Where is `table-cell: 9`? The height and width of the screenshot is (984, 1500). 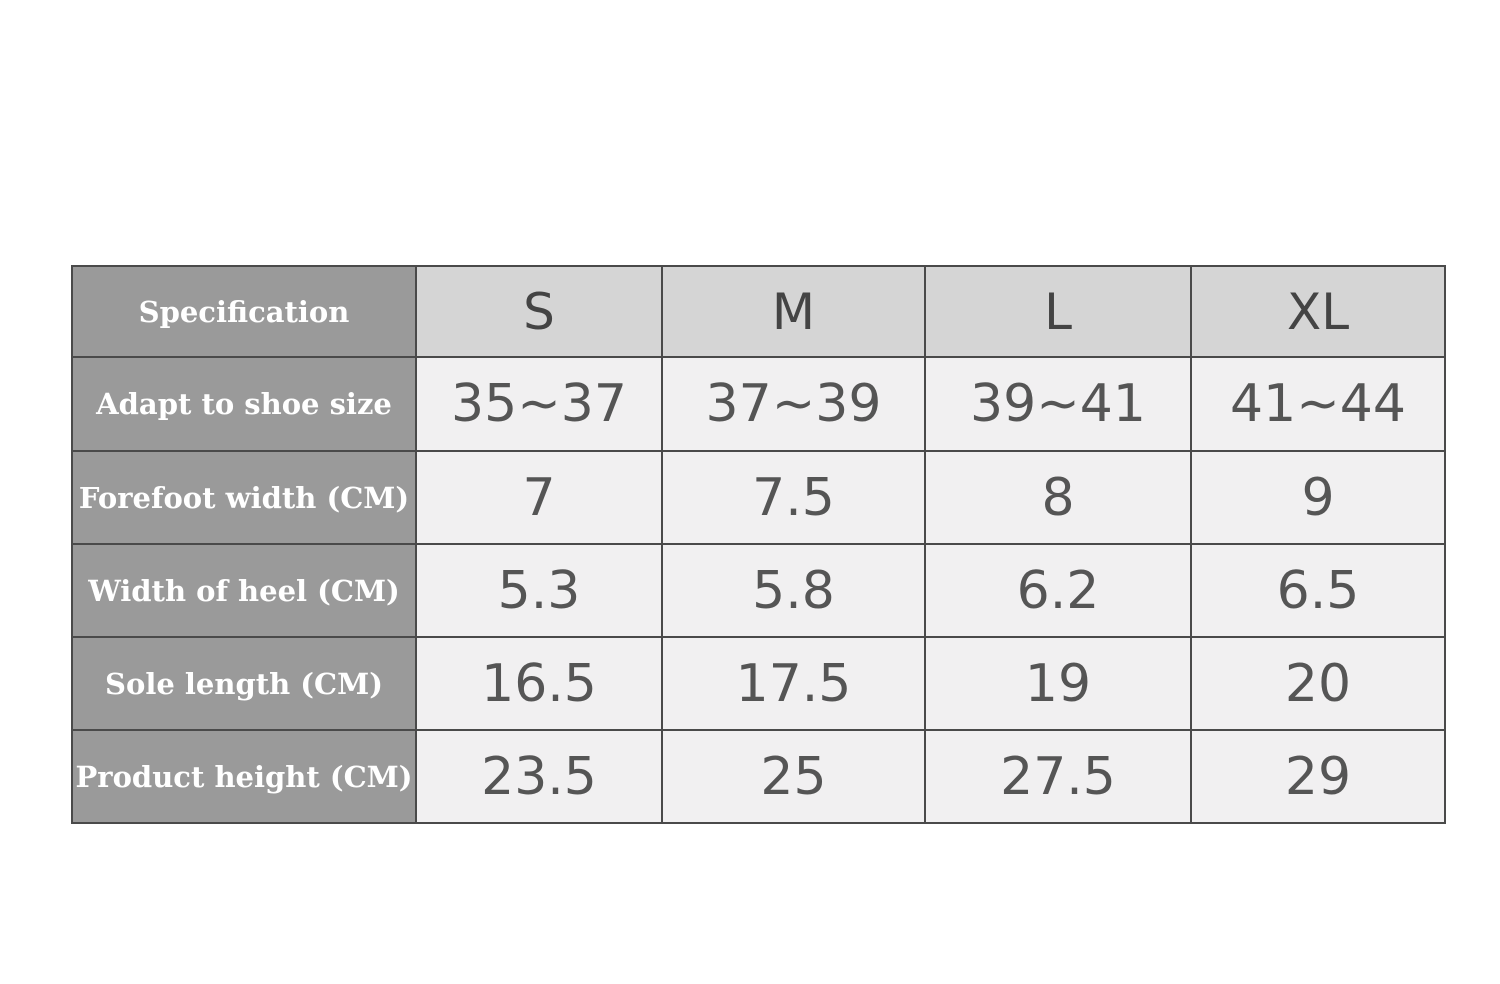 table-cell: 9 is located at coordinates (1318, 497).